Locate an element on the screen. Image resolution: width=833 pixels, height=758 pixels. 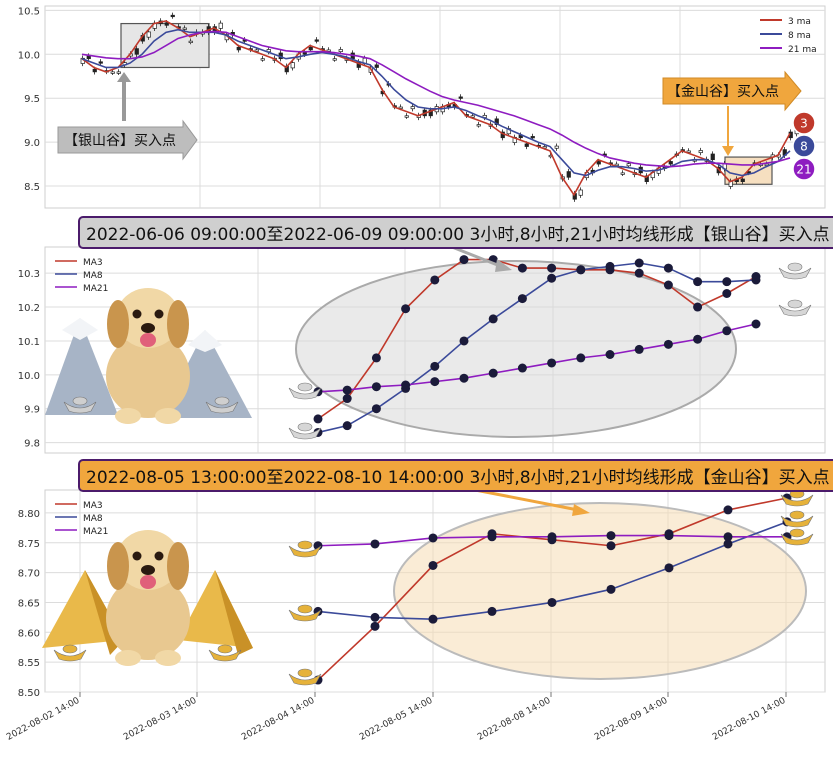
x-tick-label: 2022-08-03 14:00 is located at coordinates (160, 719).